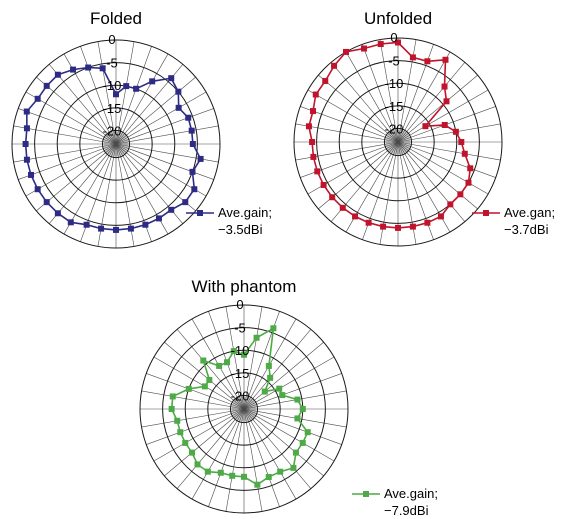 The height and width of the screenshot is (519, 580). I want to click on r-tick-label: -5, so click(240, 328).